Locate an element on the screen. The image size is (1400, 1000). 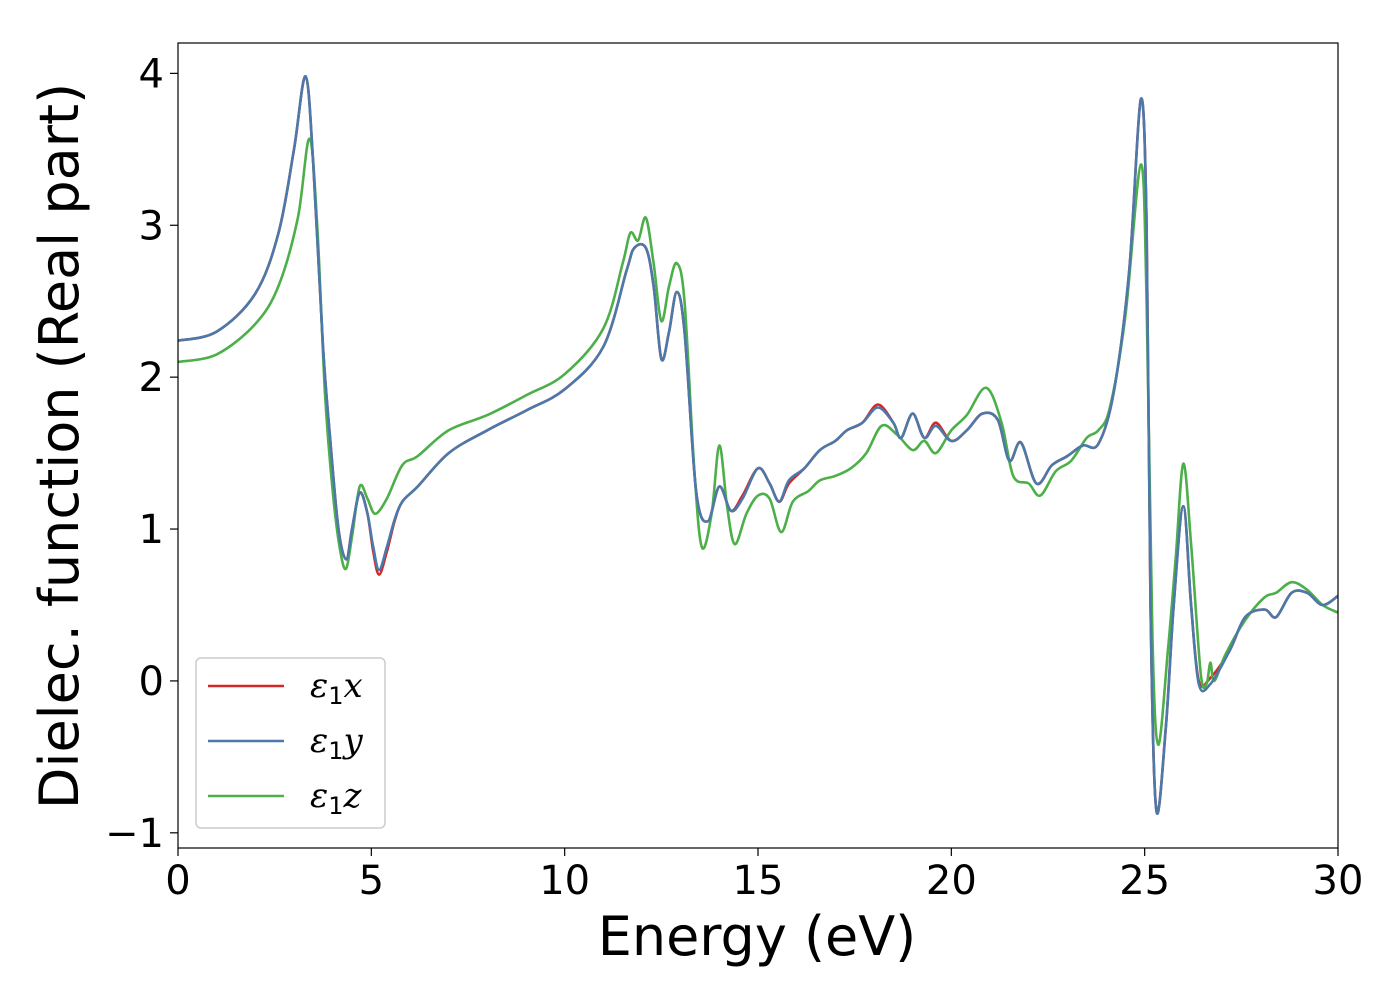
y-axis-label: Dielec. function (Real part) is located at coordinates (59, 446).